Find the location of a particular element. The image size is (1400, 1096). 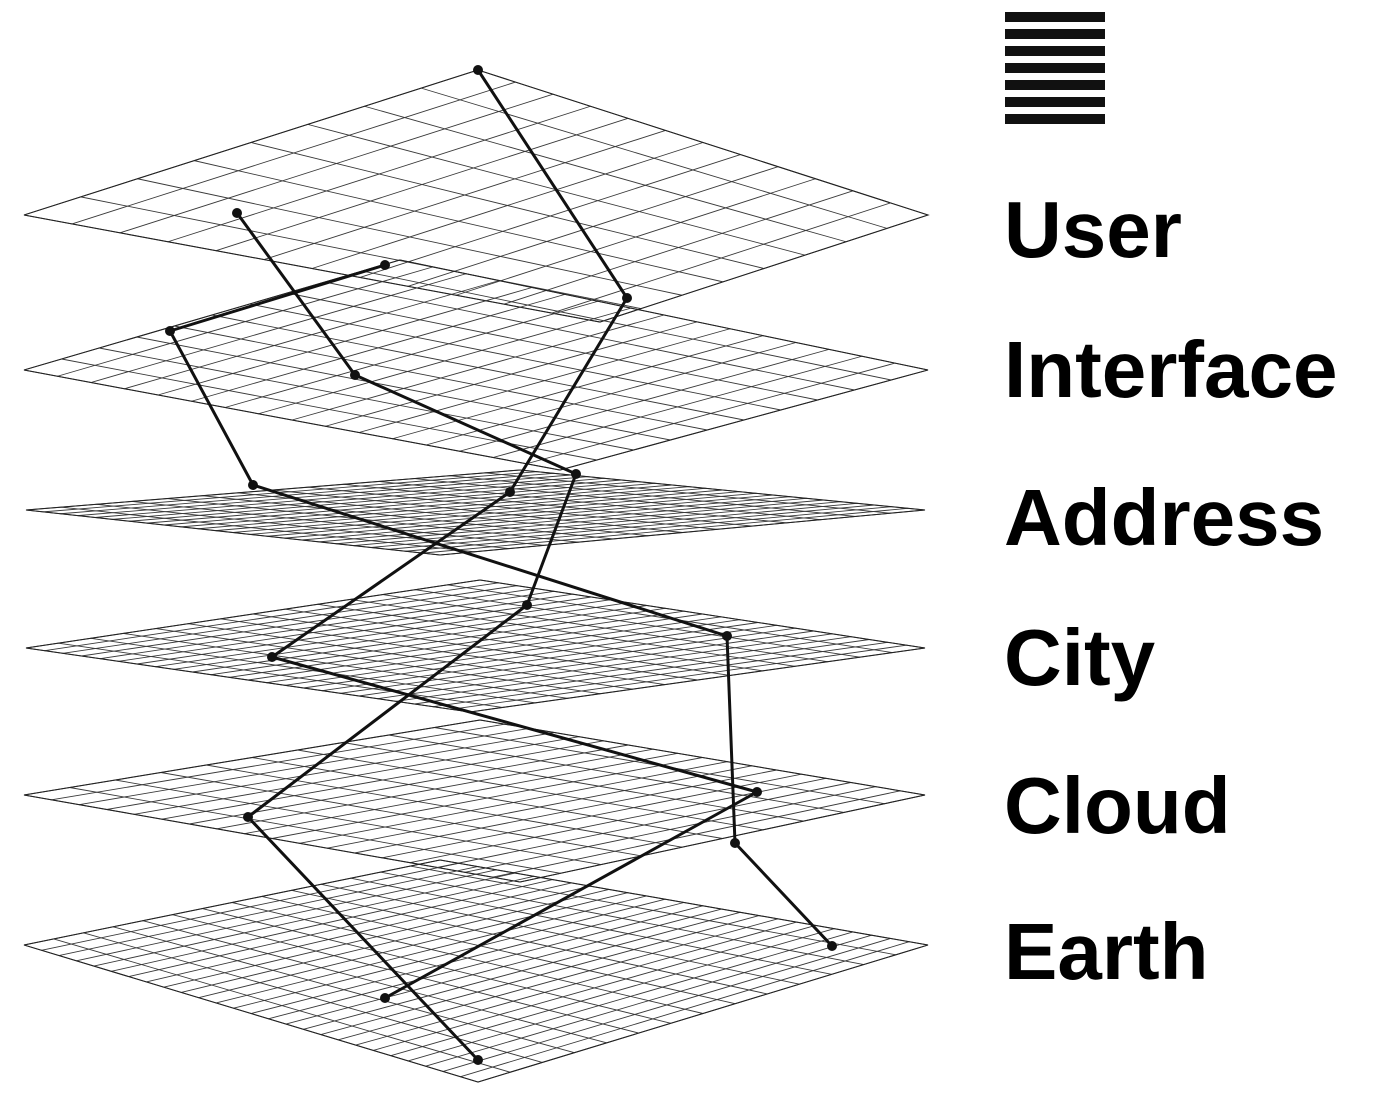

plane-interface is located at coordinates (476, 365).